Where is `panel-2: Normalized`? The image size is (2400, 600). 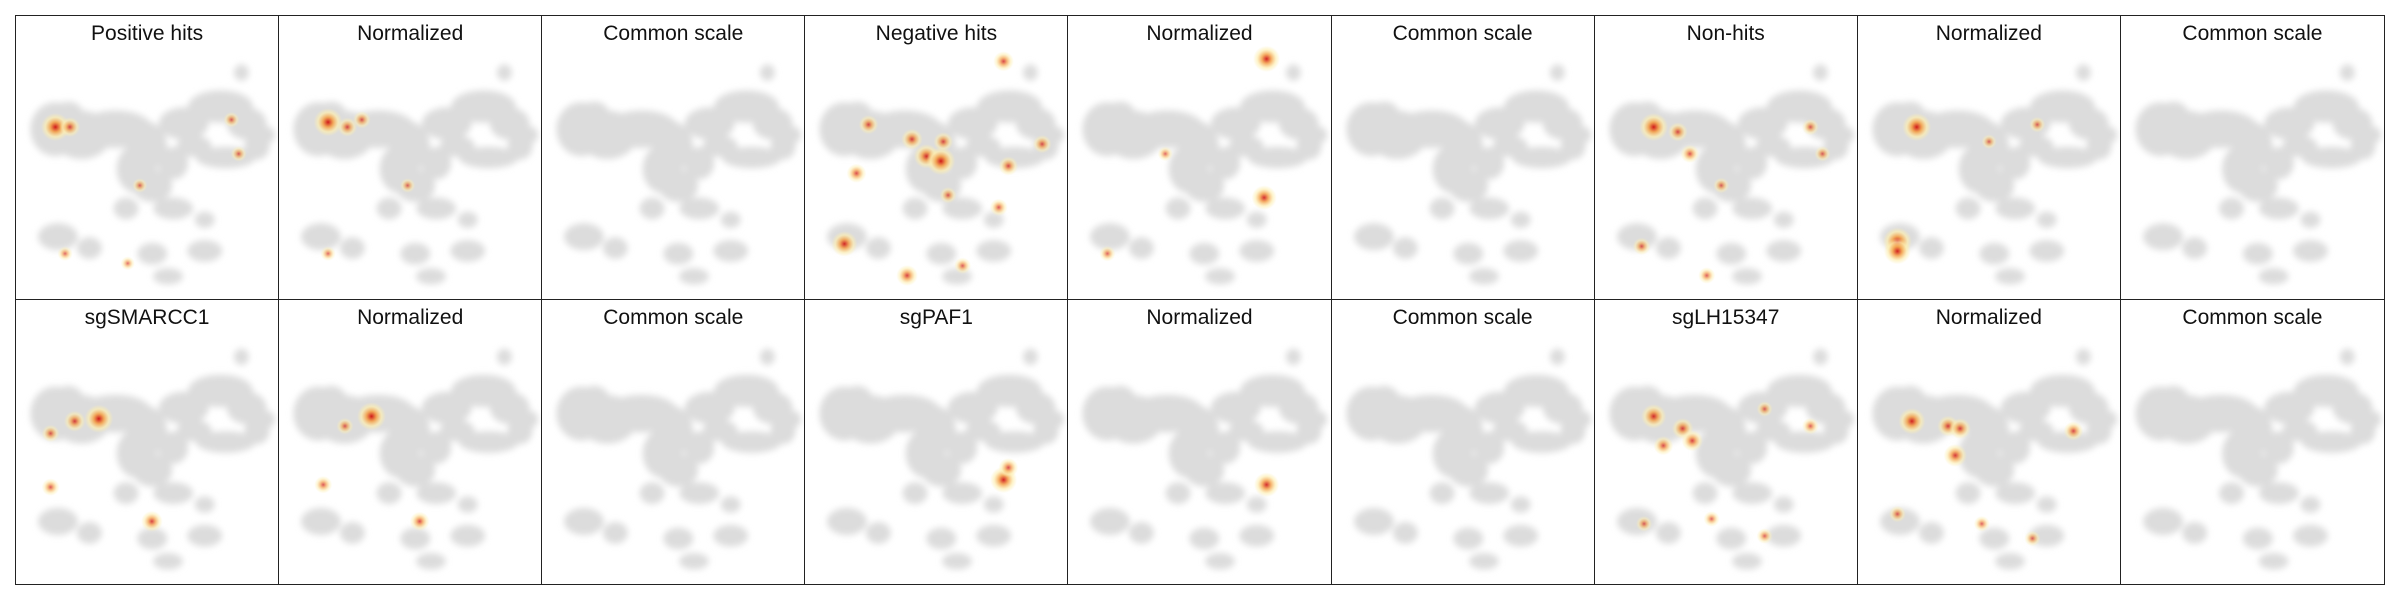 panel-2: Normalized is located at coordinates (411, 158).